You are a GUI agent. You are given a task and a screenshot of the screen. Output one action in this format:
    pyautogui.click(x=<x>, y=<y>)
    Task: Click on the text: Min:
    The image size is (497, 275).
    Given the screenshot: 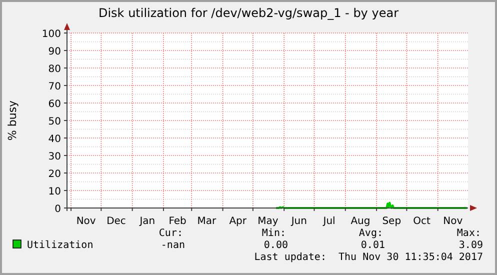 What is the action you would take?
    pyautogui.click(x=274, y=233)
    